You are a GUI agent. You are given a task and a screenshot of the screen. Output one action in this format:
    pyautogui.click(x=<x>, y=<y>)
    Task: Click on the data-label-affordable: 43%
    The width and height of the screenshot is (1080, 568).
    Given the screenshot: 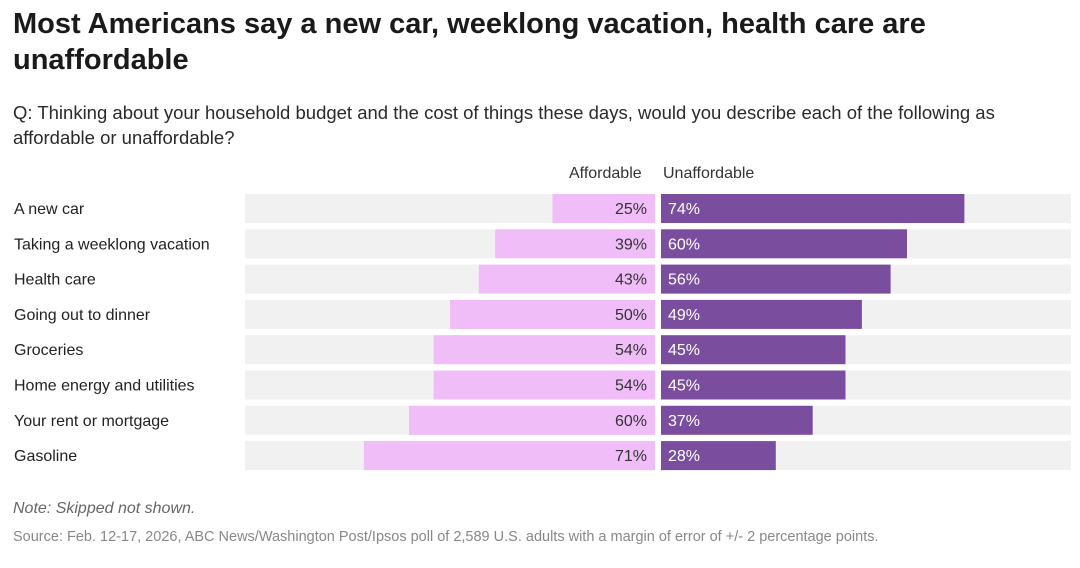 What is the action you would take?
    pyautogui.click(x=631, y=280)
    